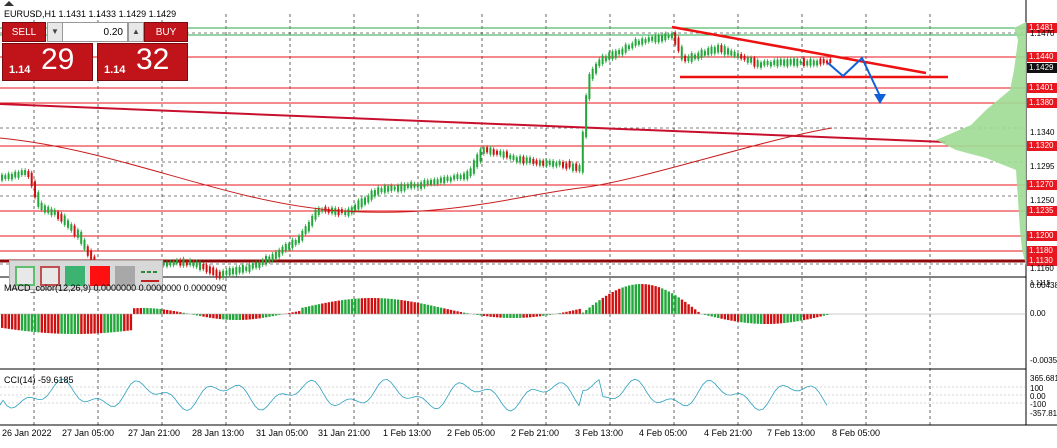 Image resolution: width=1057 pixels, height=448 pixels. What do you see at coordinates (95, 32) in the screenshot?
I see `lot-size-input` at bounding box center [95, 32].